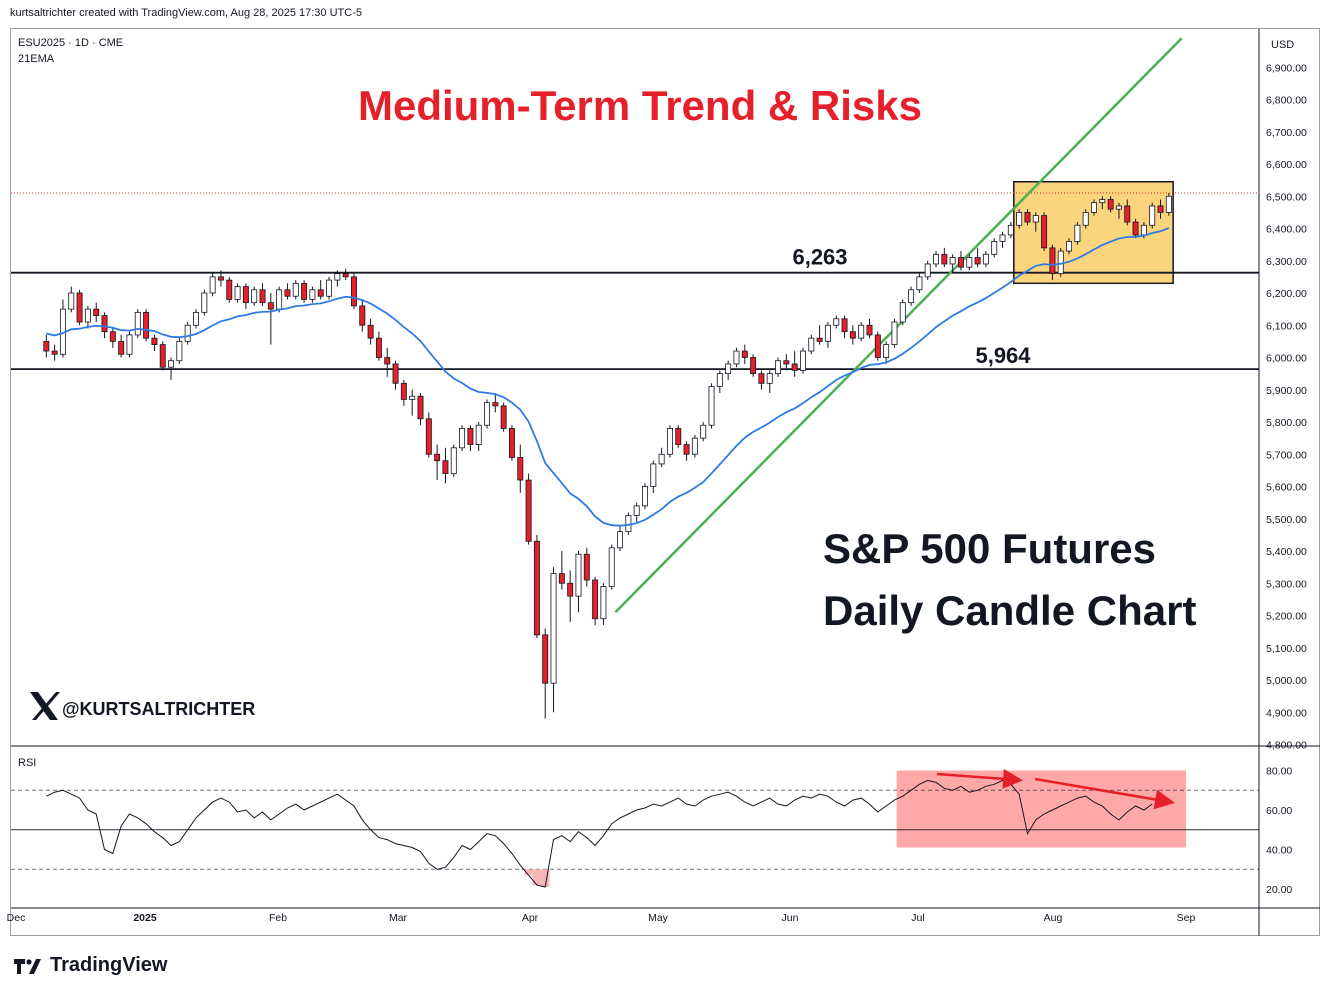  I want to click on price-tick: 4,900.00, so click(1286, 713).